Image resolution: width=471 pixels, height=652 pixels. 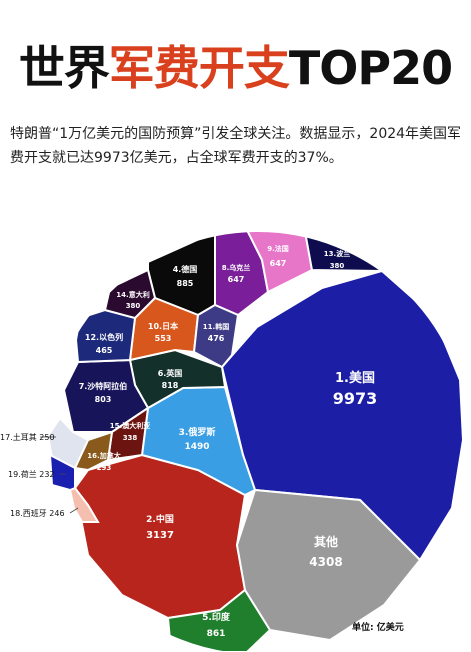 I want to click on cell-value-10: 553, so click(x=163, y=338).